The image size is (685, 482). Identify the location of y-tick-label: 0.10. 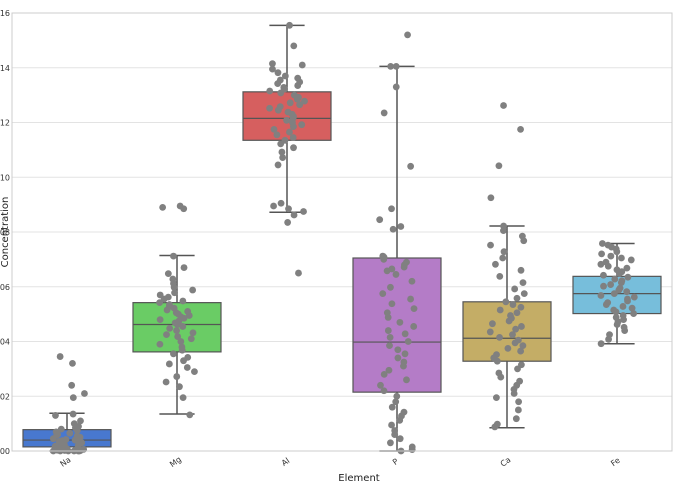
(5, 177).